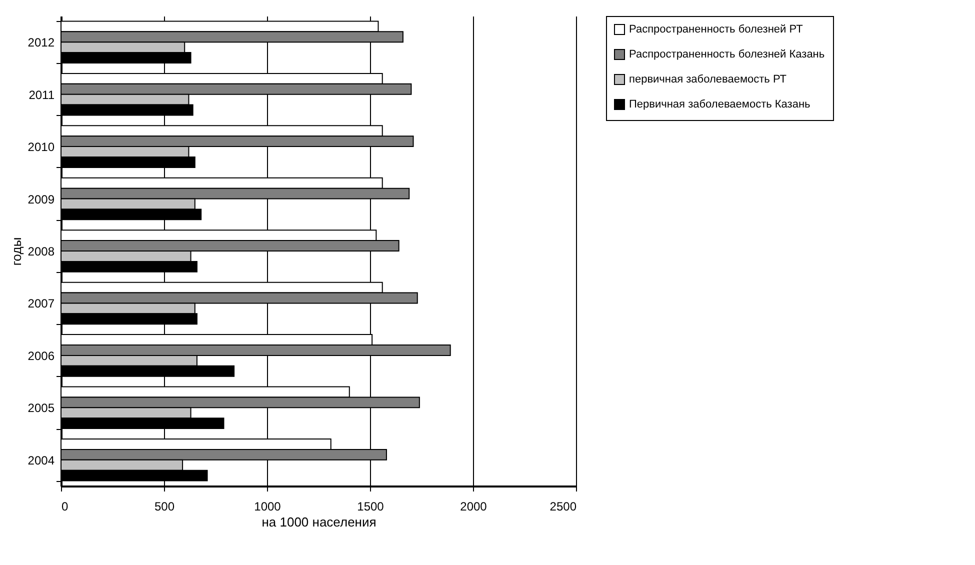  I want to click on x-tick-label: 1000, so click(268, 507).